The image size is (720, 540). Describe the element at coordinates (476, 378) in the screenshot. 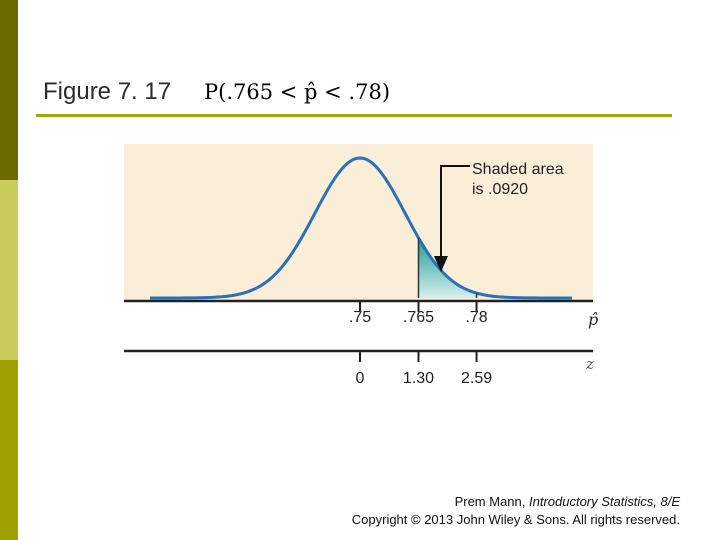

I see `z-tick-label: 2.59` at that location.